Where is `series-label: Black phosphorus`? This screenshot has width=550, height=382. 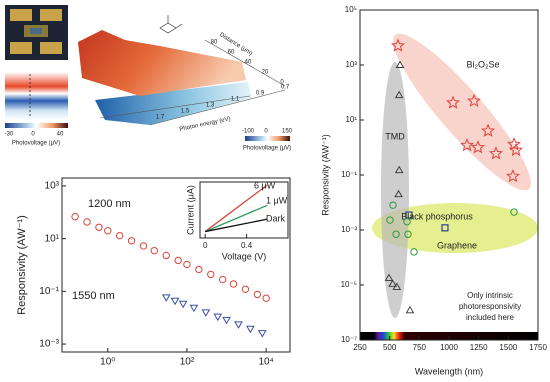 series-label: Black phosphorus is located at coordinates (437, 216).